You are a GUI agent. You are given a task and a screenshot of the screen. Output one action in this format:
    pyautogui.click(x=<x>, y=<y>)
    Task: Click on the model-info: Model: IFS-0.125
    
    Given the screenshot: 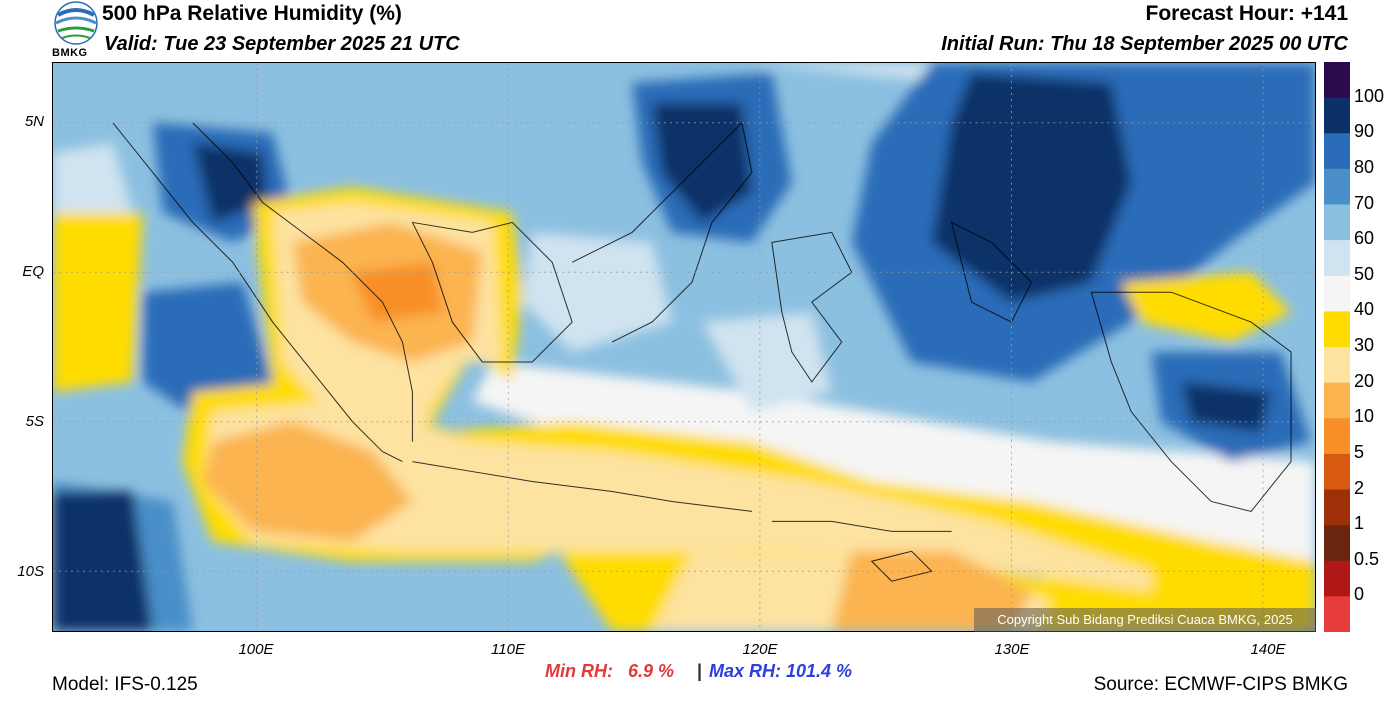 What is the action you would take?
    pyautogui.click(x=125, y=684)
    